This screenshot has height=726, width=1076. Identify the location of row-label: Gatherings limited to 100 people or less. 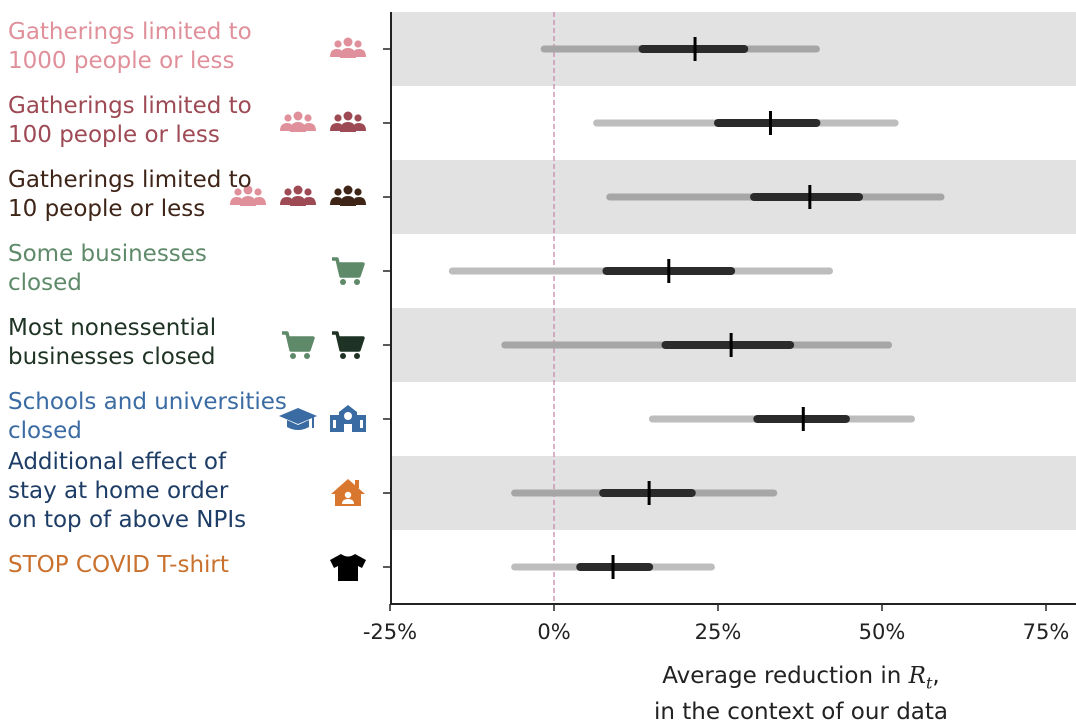
(130, 120).